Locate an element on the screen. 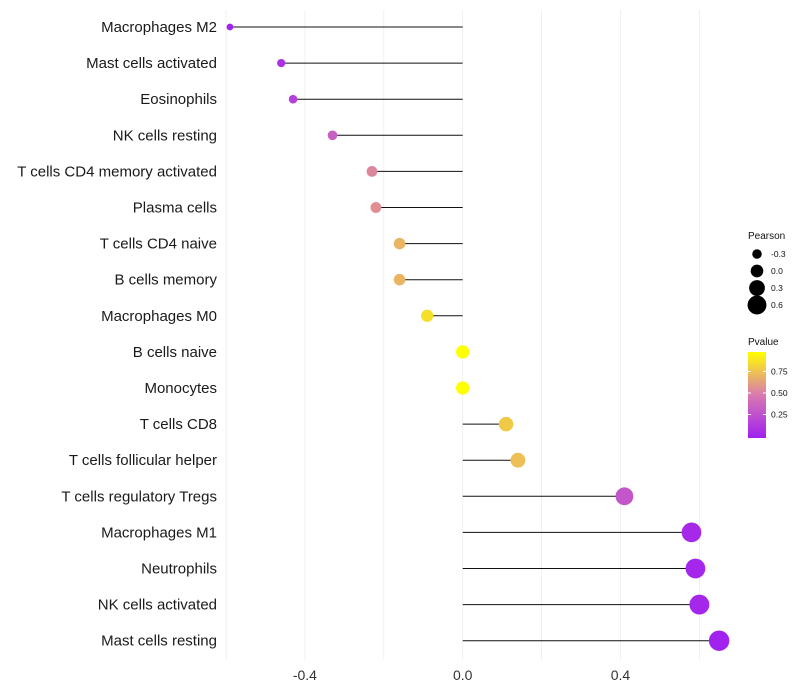  category-label: Mast cells resting is located at coordinates (159, 641).